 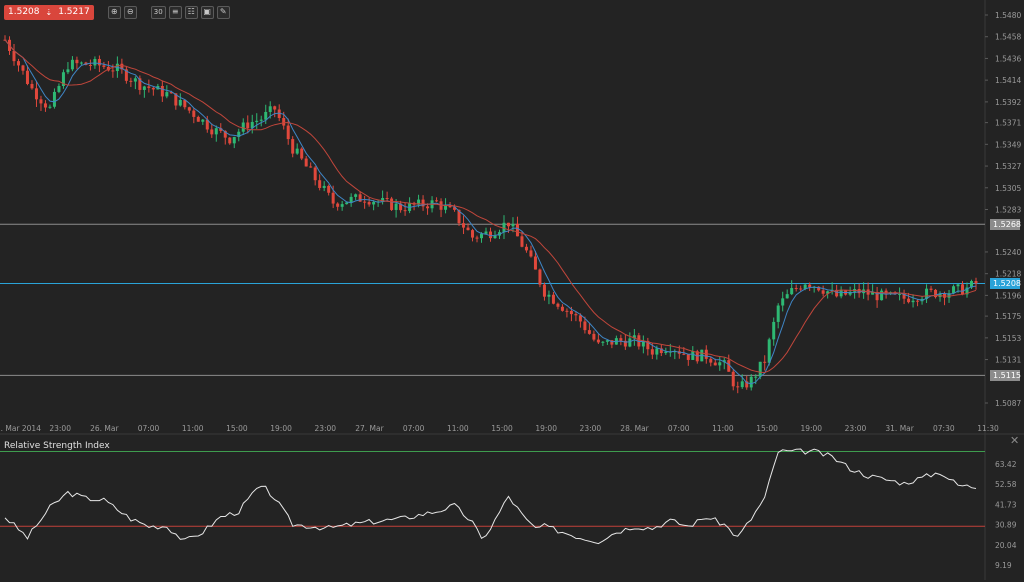 I want to click on rsi-tick-label: 63.42, so click(x=1006, y=464).